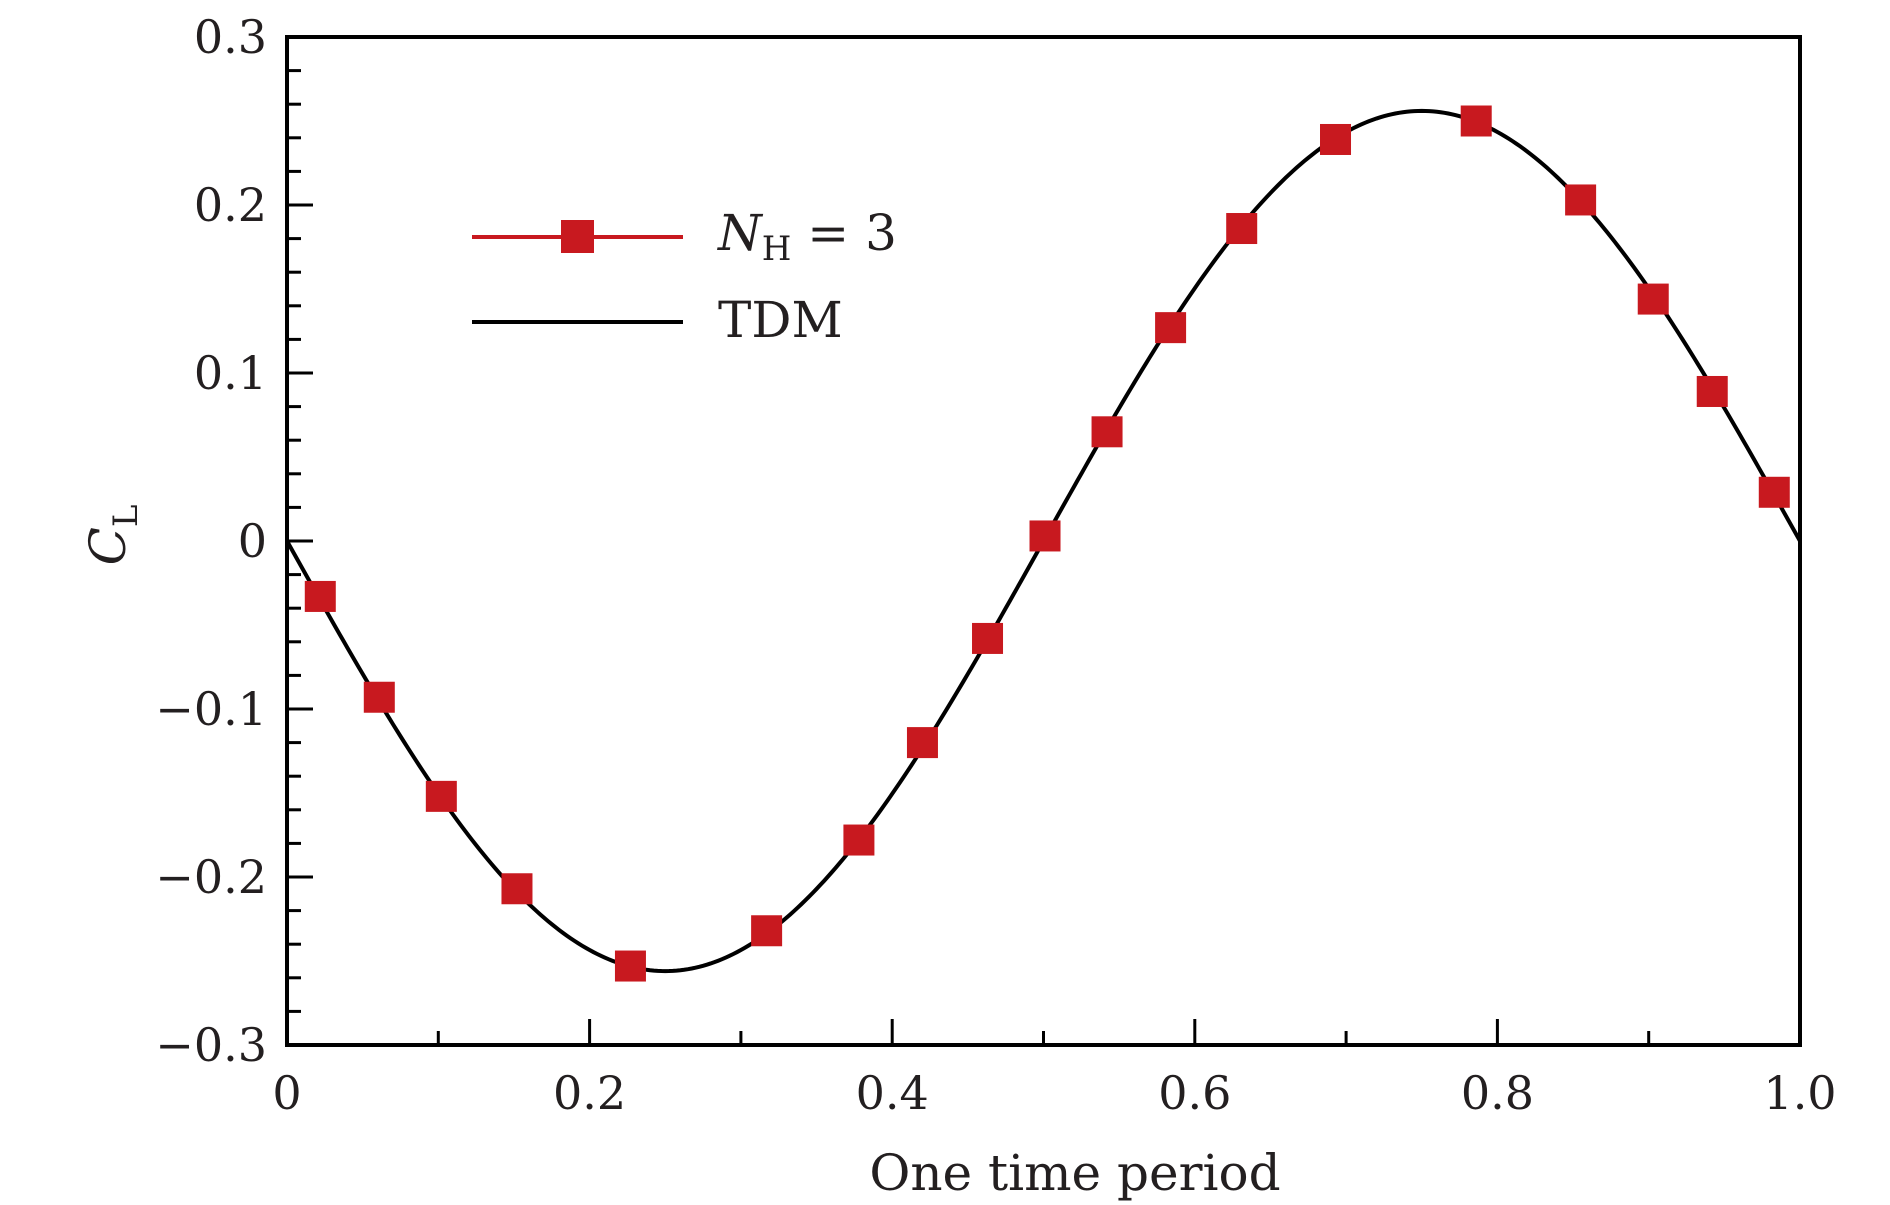 This screenshot has height=1205, width=1890. I want to click on y-tick-label: 0.2, so click(230, 205).